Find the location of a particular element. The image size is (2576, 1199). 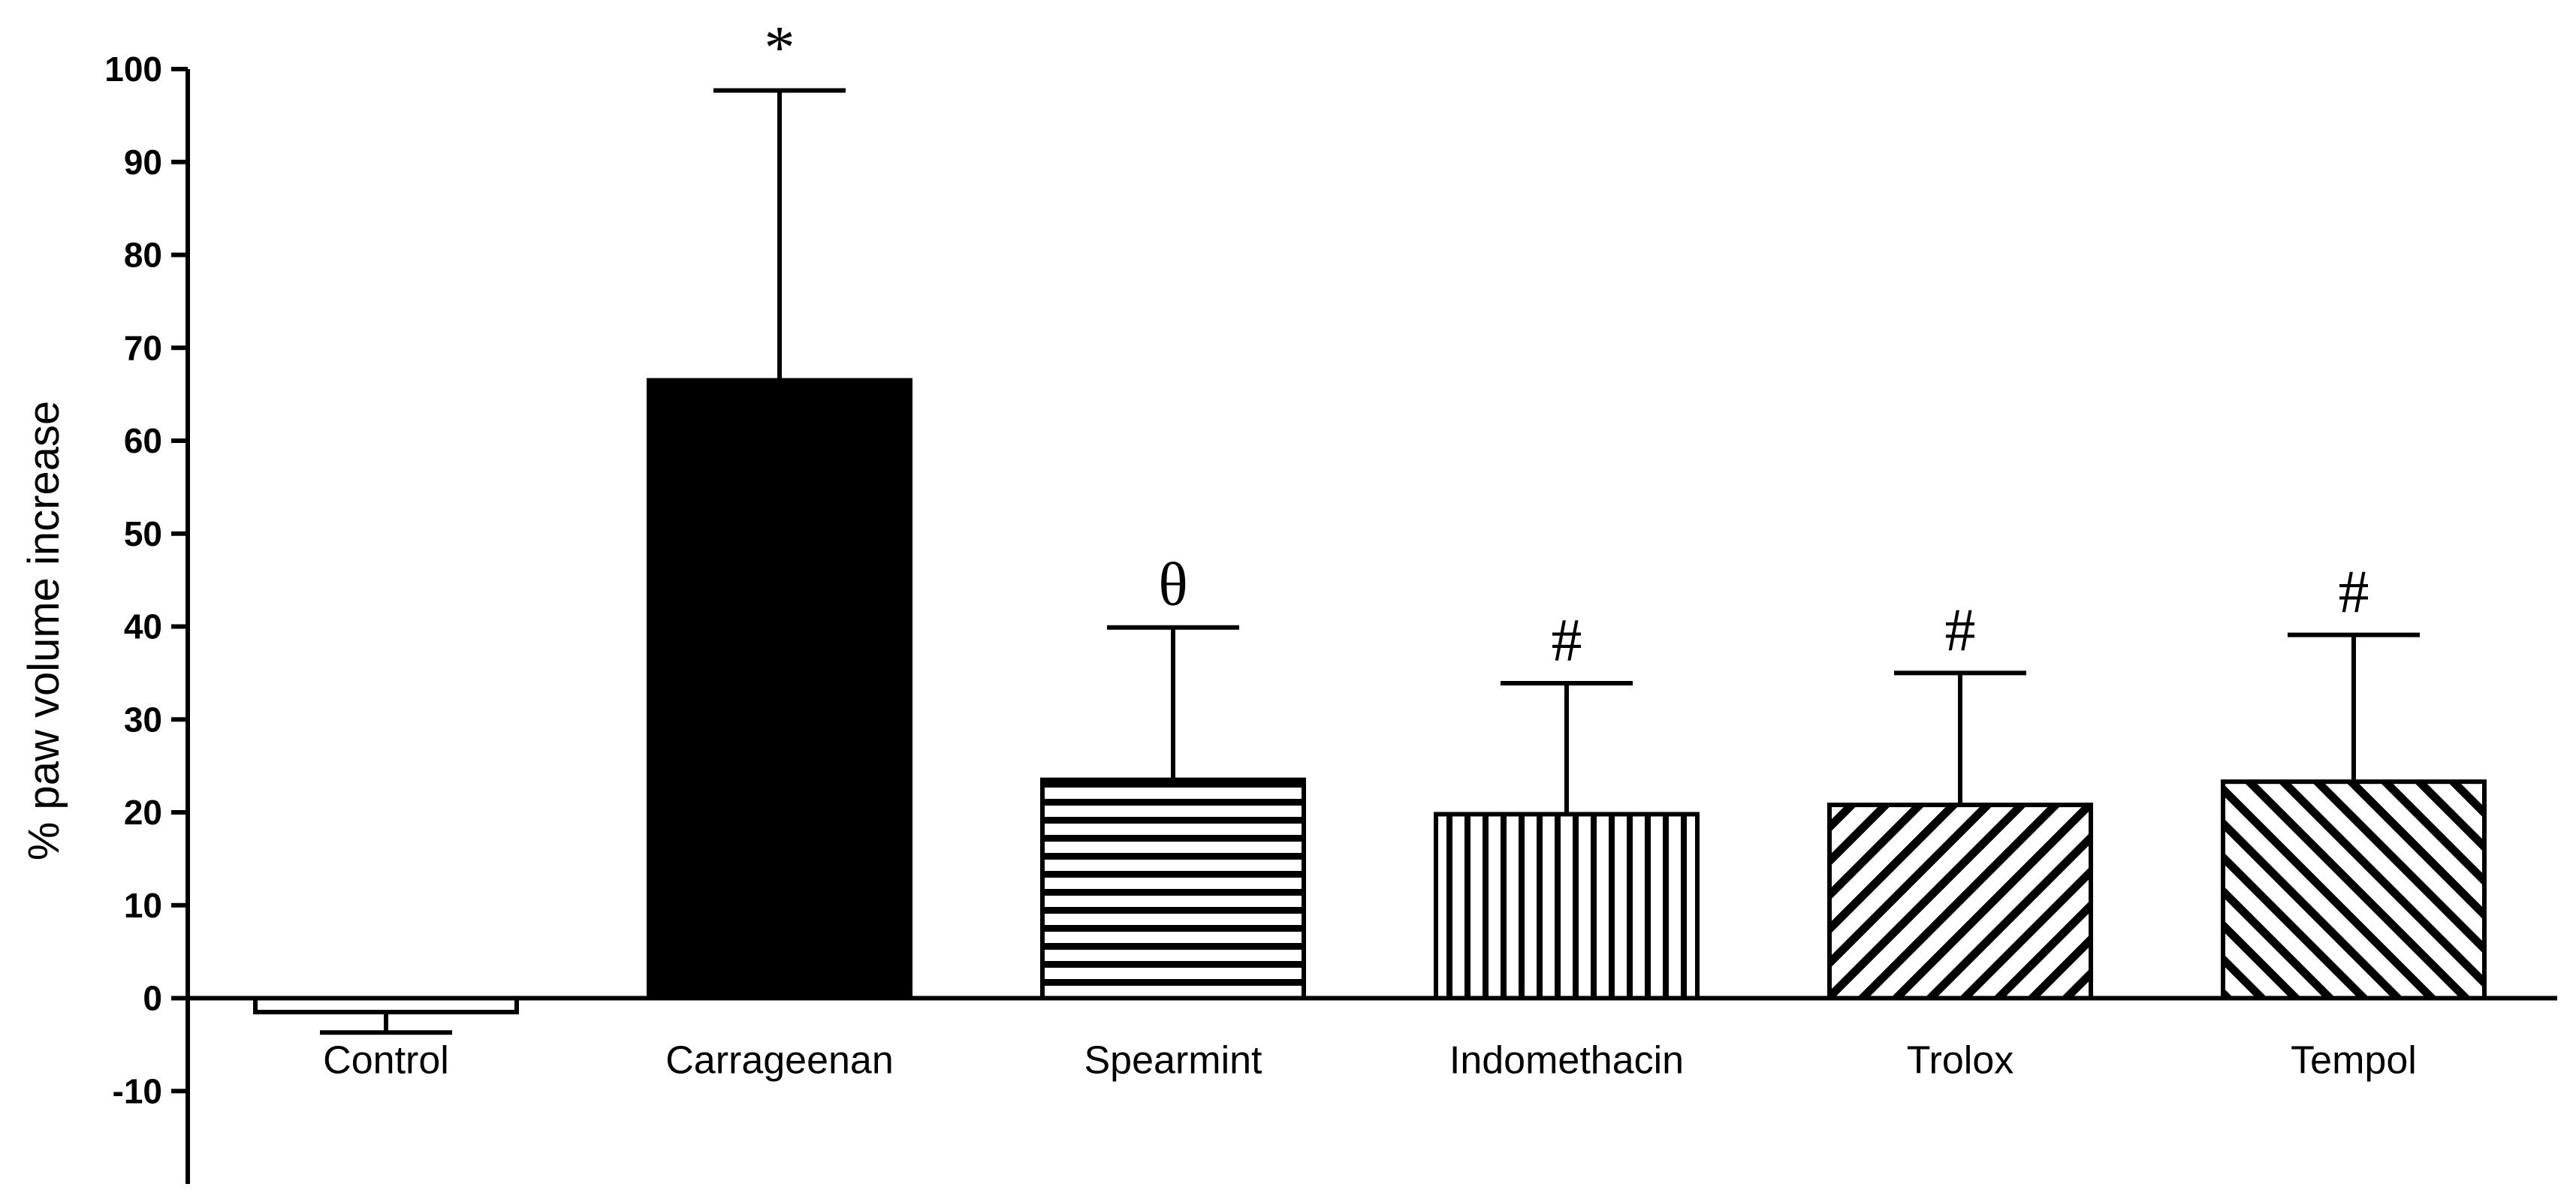

y-tick-label: 80 is located at coordinates (143, 255).